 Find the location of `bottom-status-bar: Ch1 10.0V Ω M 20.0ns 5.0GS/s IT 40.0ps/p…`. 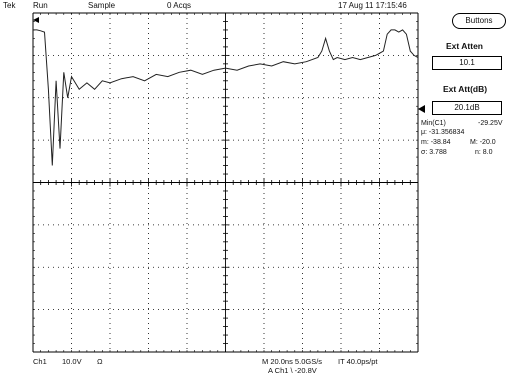

bottom-status-bar: Ch1 10.0V Ω M 20.0ns 5.0GS/s IT 40.0ps/p… is located at coordinates (220, 365).